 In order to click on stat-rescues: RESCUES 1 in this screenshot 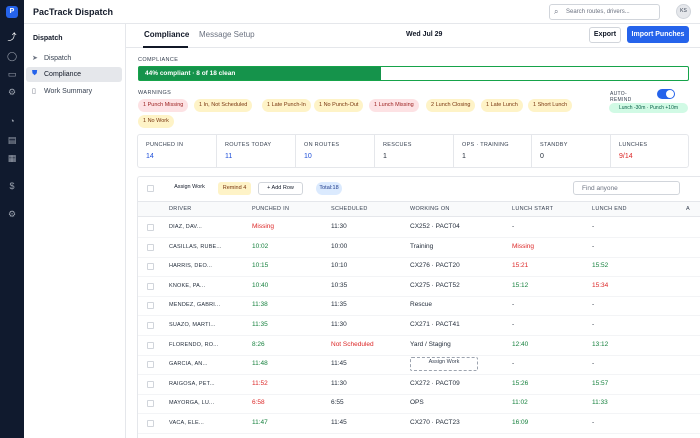, I will do `click(414, 151)`.